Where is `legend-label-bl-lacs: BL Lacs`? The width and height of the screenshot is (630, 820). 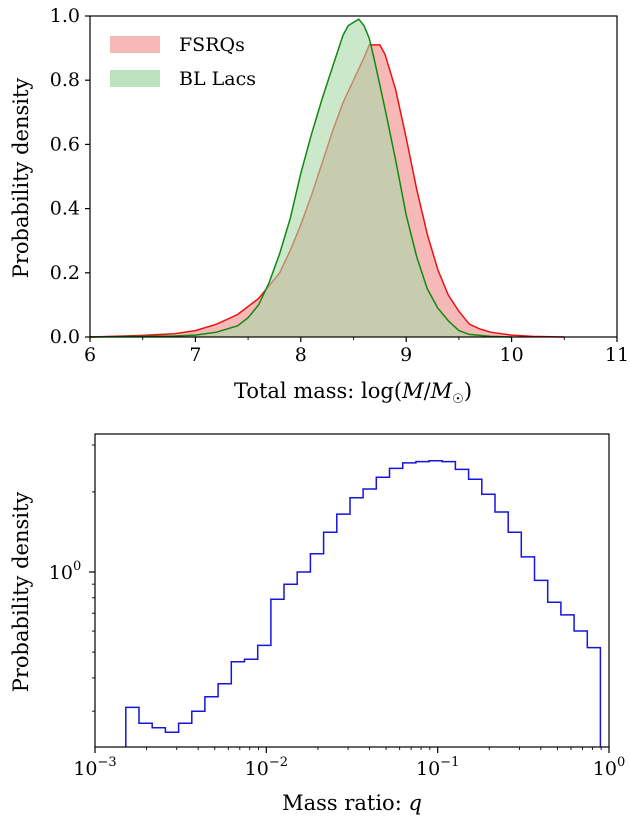
legend-label-bl-lacs: BL Lacs is located at coordinates (217, 79).